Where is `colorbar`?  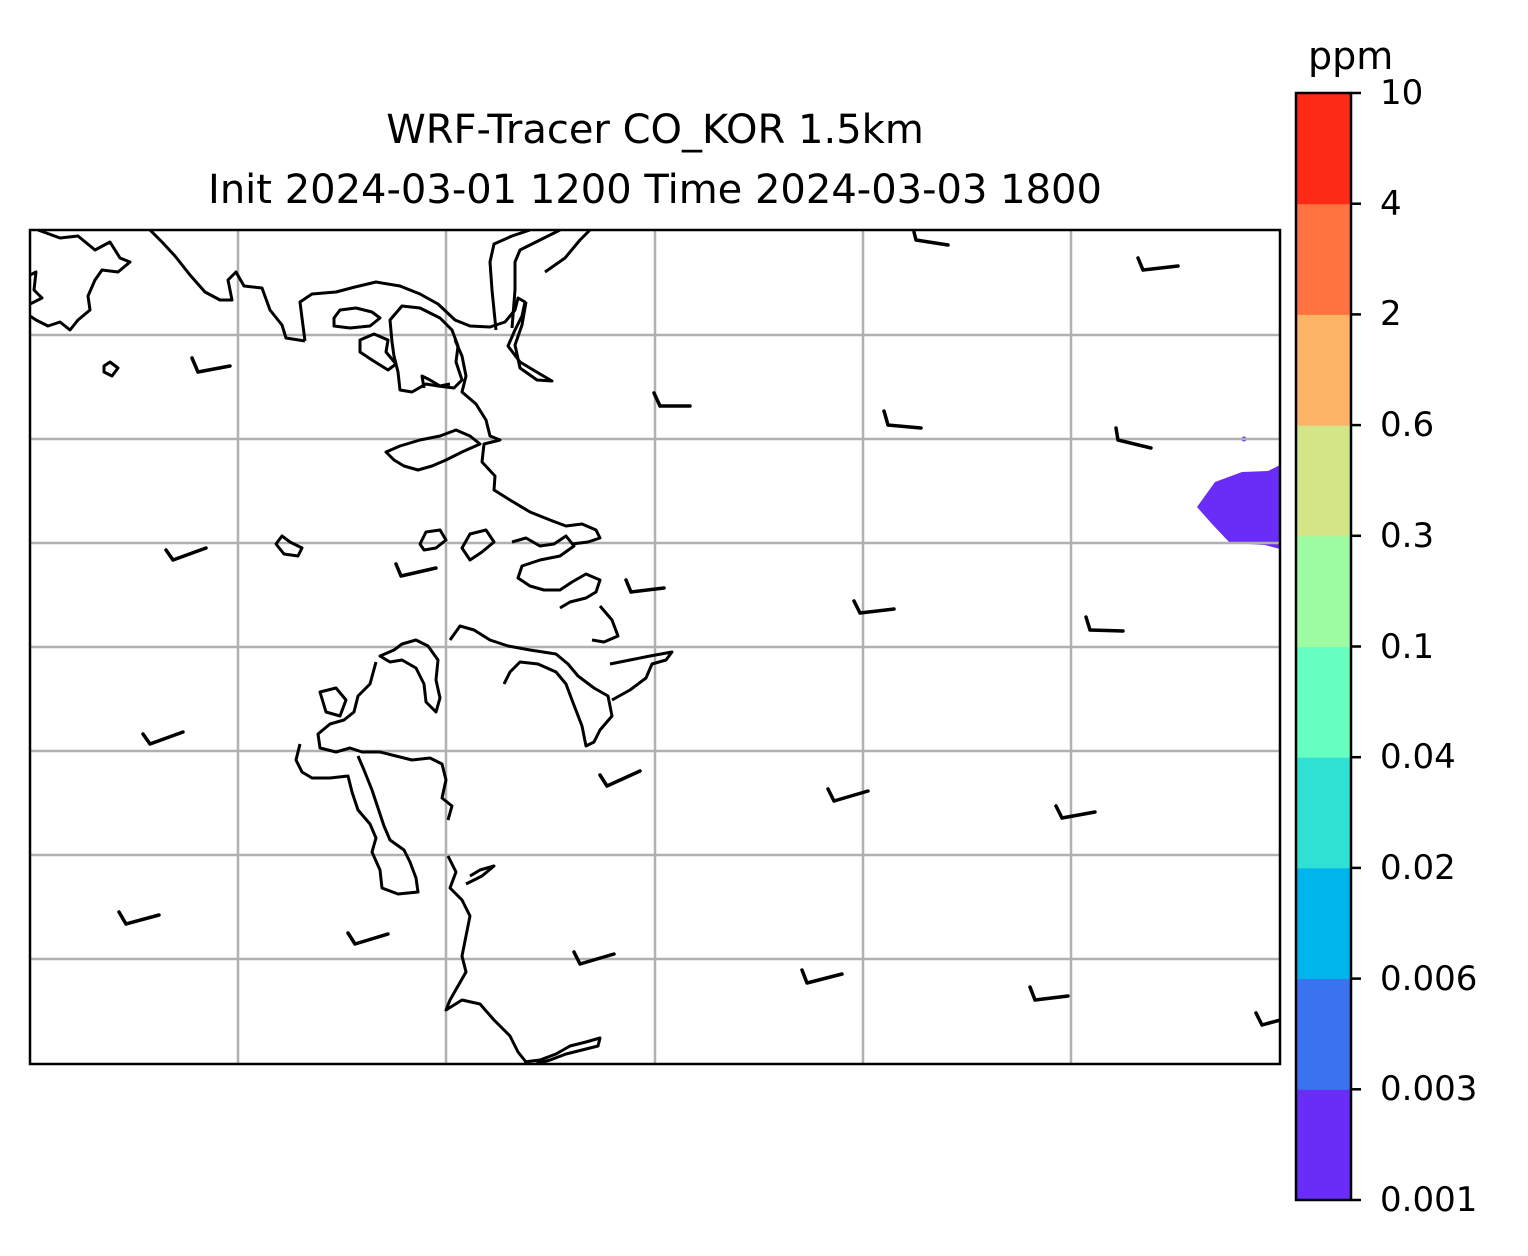
colorbar is located at coordinates (1327, 646).